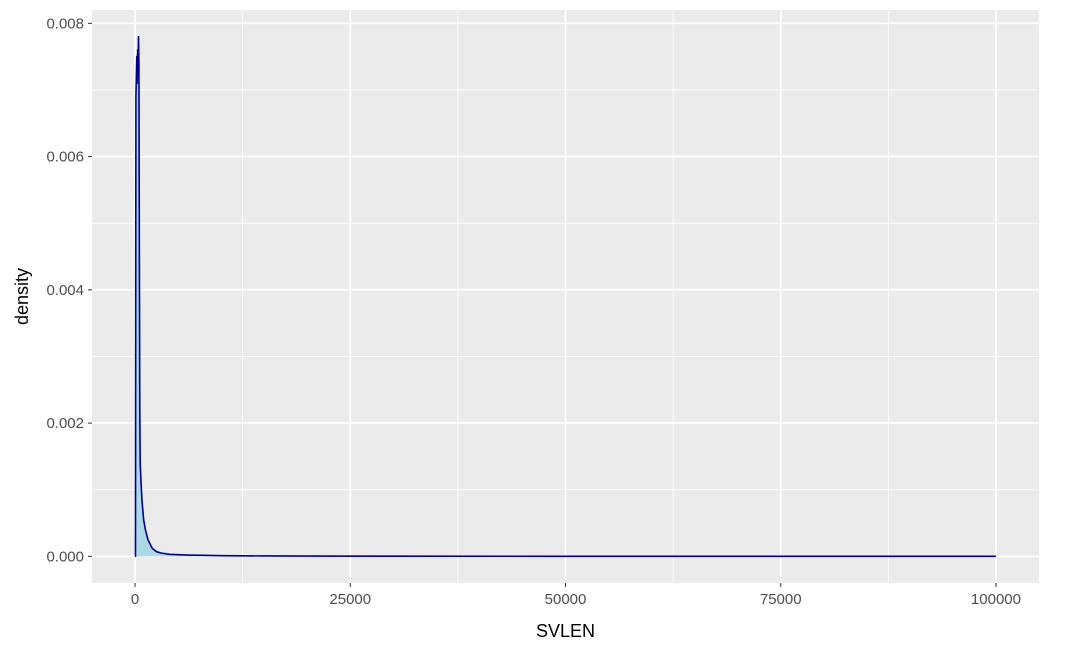 The image size is (1070, 651). Describe the element at coordinates (350, 599) in the screenshot. I see `x-tick-label: 25000` at that location.